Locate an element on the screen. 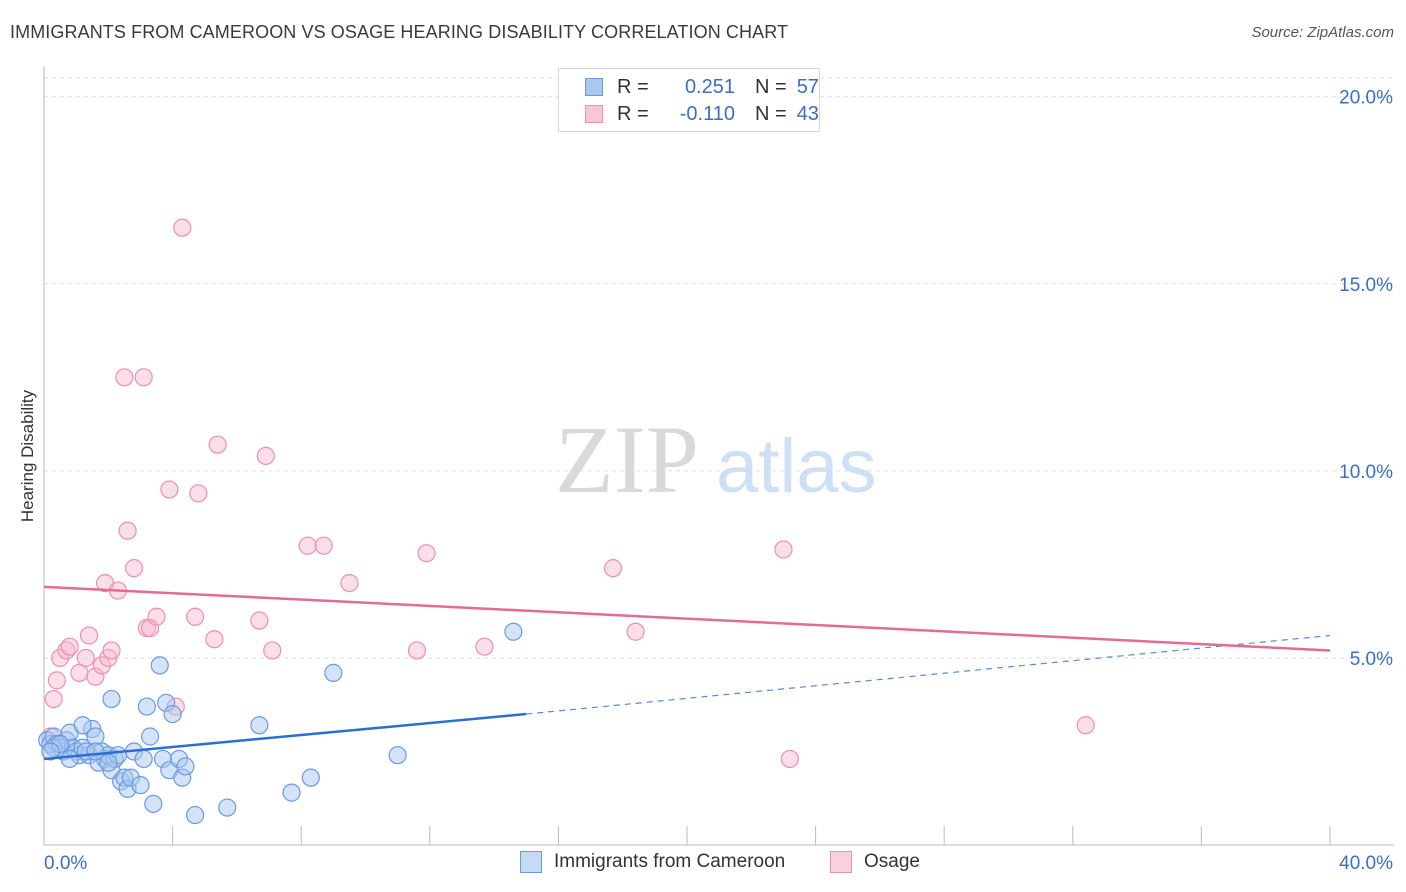 This screenshot has height=892, width=1406. legend-r-value: 0.251 is located at coordinates (709, 86).